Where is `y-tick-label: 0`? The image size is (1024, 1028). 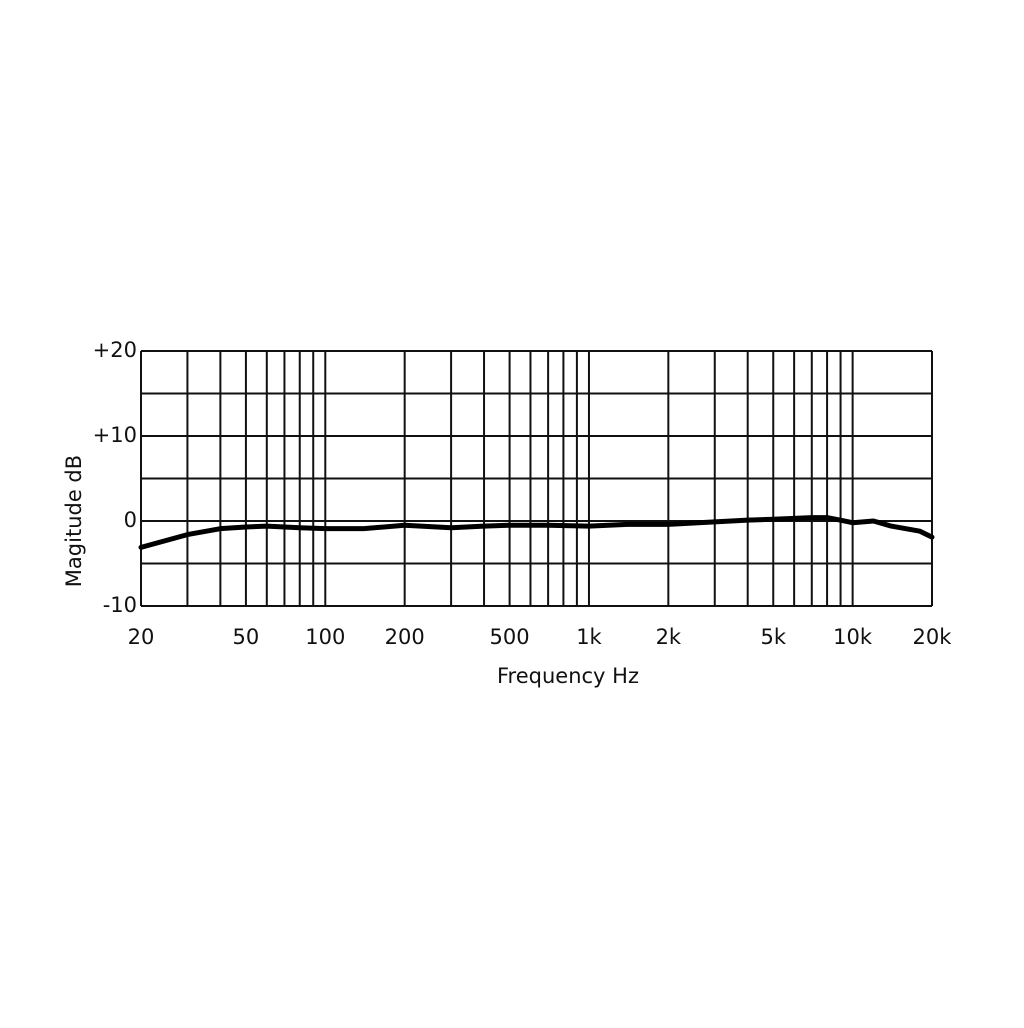 y-tick-label: 0 is located at coordinates (130, 520).